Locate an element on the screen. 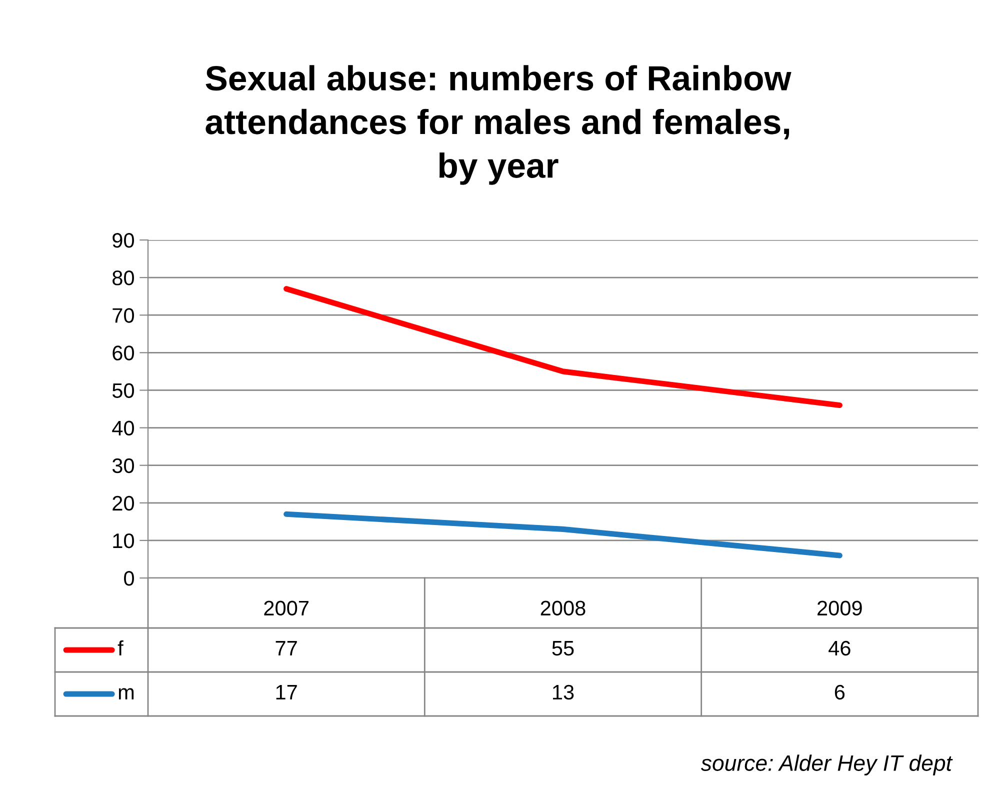 The height and width of the screenshot is (798, 996). y-tick-label: 30 is located at coordinates (123, 466).